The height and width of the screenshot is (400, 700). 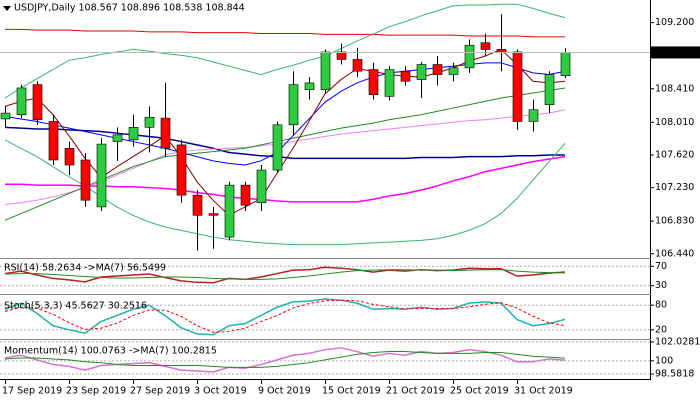 I want to click on y-tick-label: 102.0281, so click(x=677, y=342).